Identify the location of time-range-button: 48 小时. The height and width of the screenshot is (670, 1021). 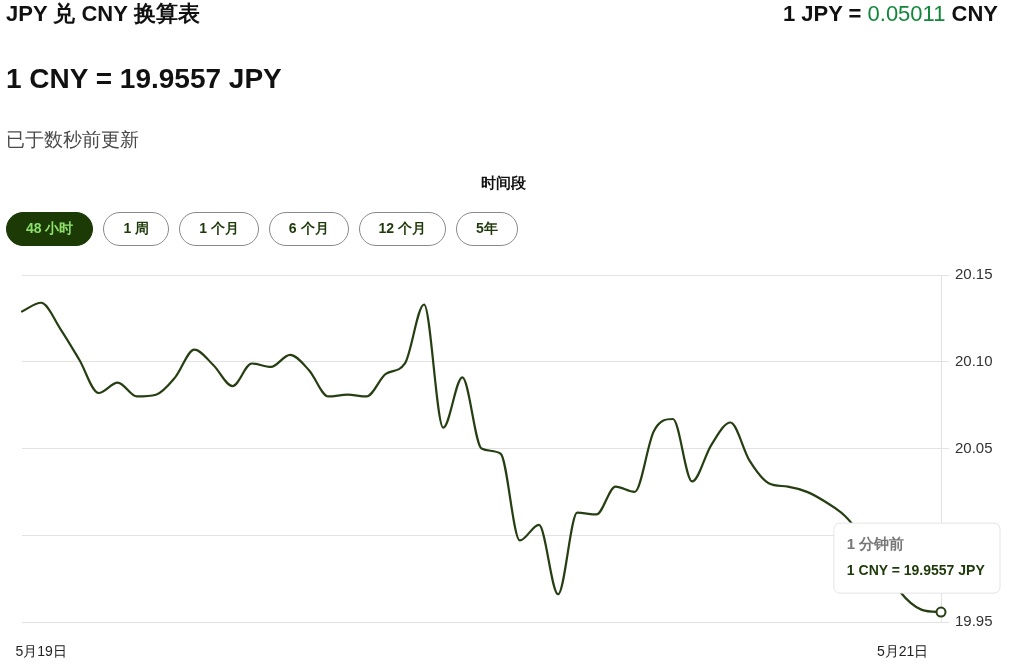
(50, 229).